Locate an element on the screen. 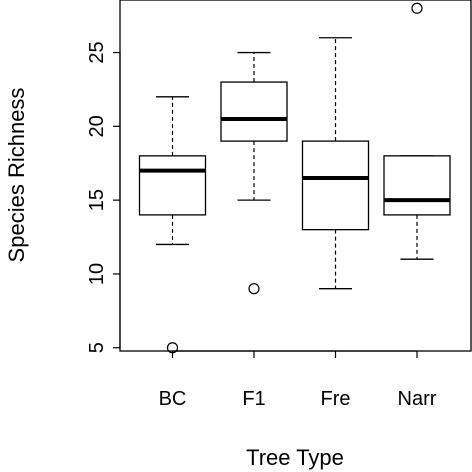 The image size is (472, 472). x-axis-title: Tree Type is located at coordinates (295, 457).